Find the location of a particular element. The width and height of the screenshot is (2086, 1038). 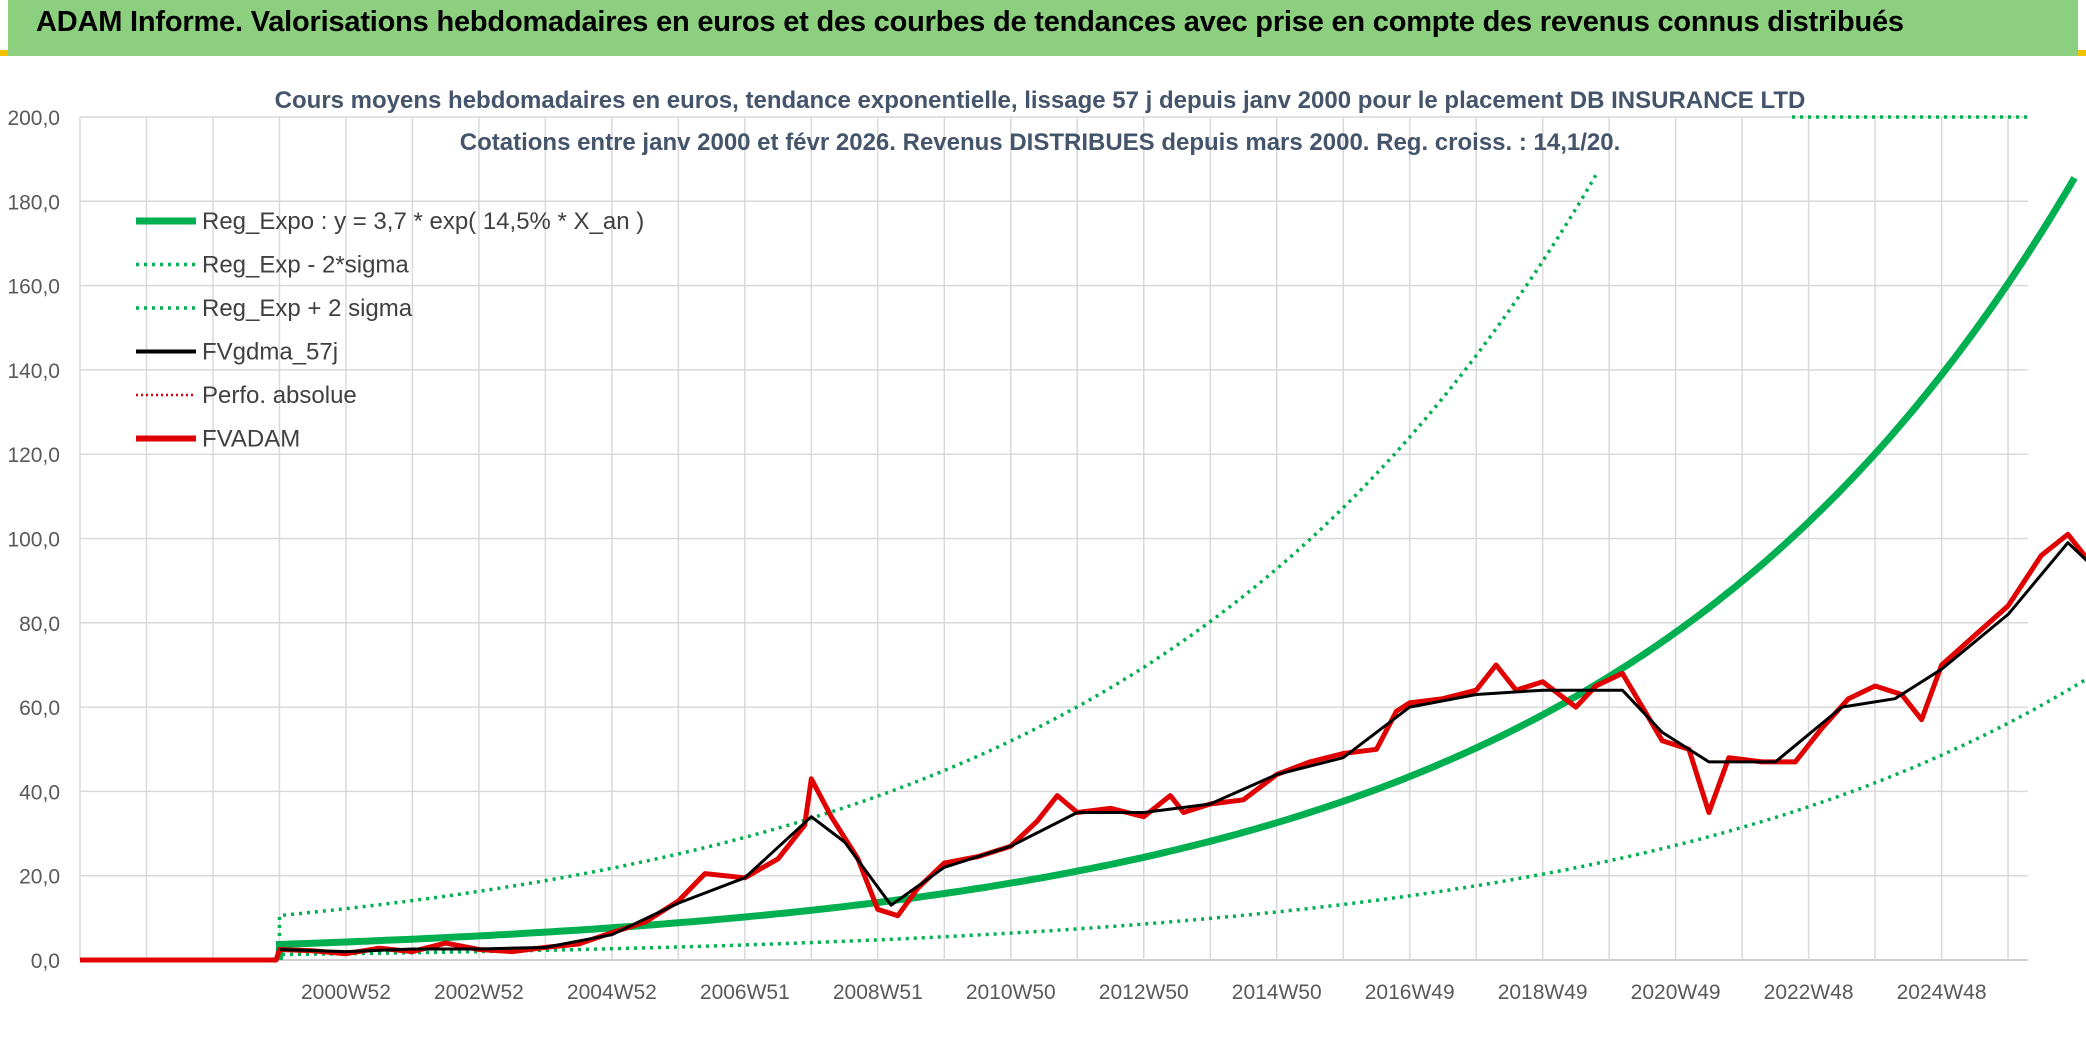

legend-label-reg_expo: Reg_Expo : y = 3,7 * exp( 14,5% * X_an ) is located at coordinates (423, 221).